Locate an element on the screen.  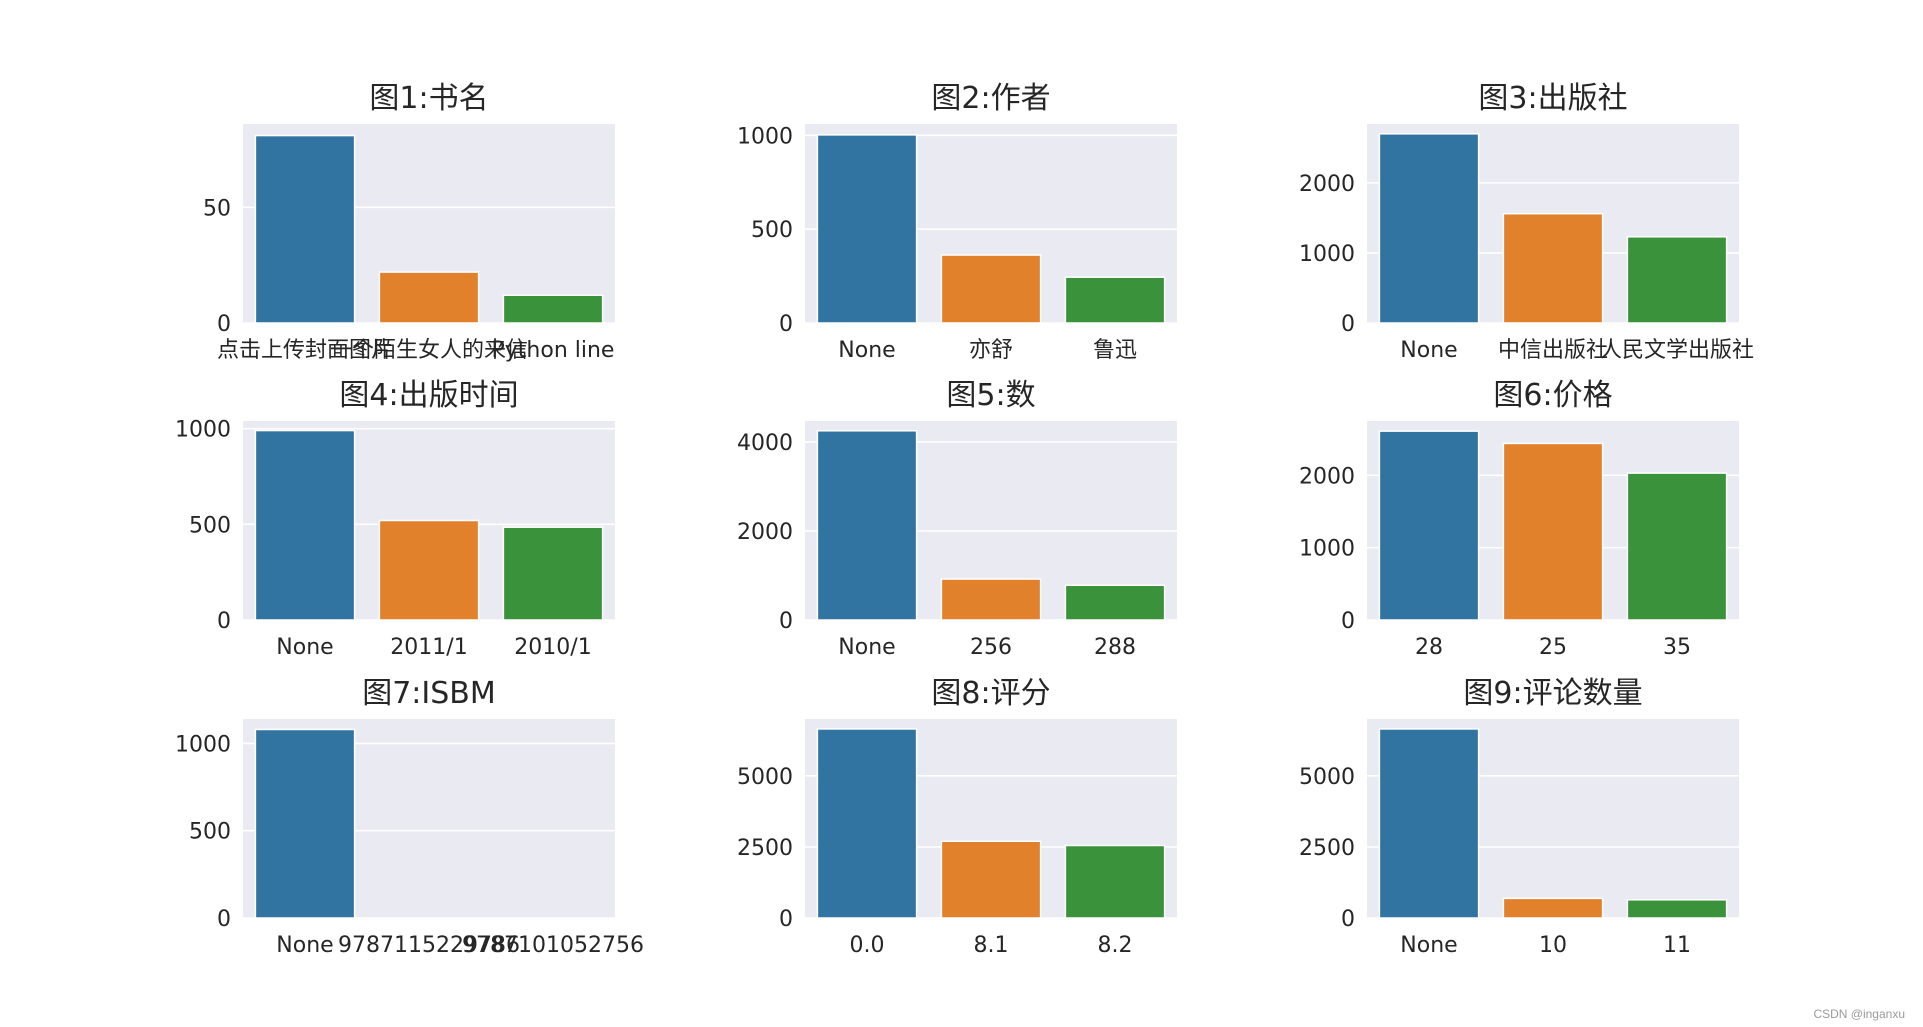
chart-title: 图4:出版时间 is located at coordinates (428, 395).